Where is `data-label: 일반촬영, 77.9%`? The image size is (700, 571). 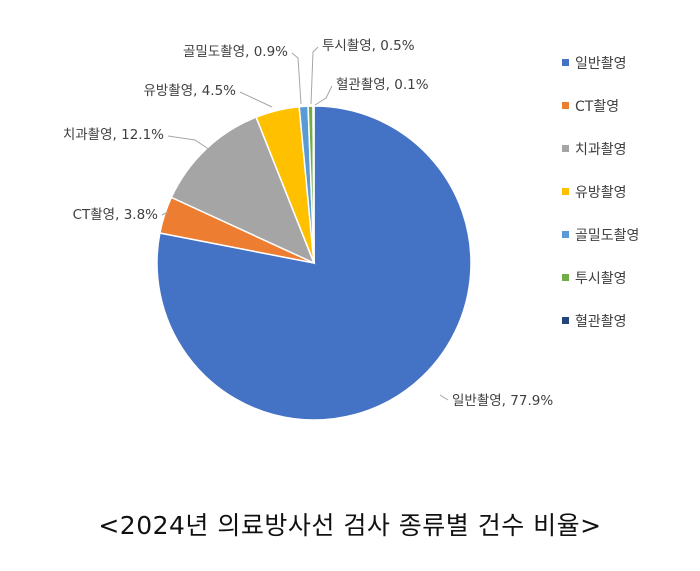
data-label: 일반촬영, 77.9% is located at coordinates (502, 401).